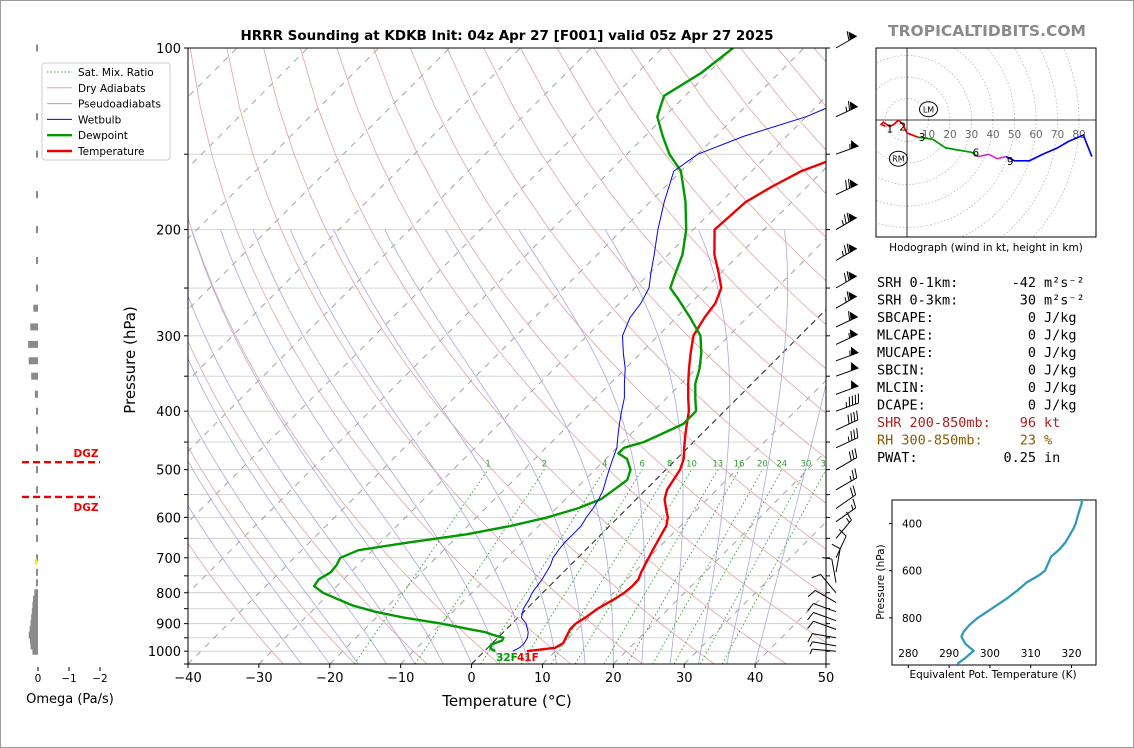  I want to click on stat-unit: in, so click(1052, 458).